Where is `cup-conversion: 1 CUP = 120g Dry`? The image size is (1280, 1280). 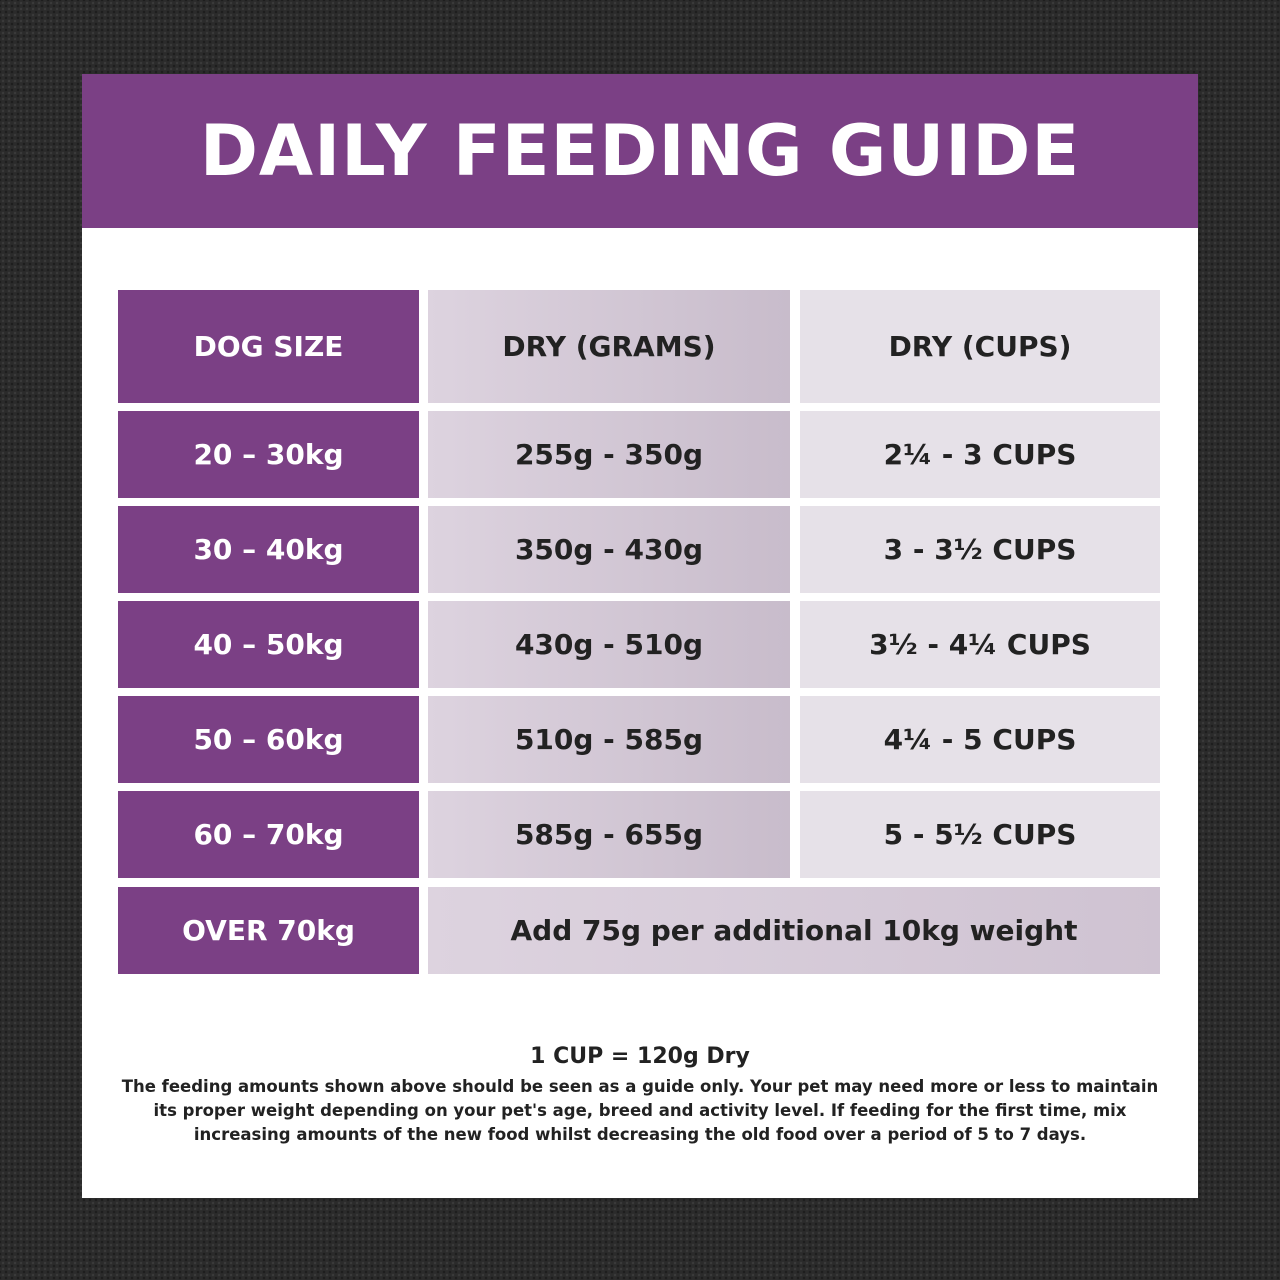
cup-conversion: 1 CUP = 120g Dry is located at coordinates (640, 1056).